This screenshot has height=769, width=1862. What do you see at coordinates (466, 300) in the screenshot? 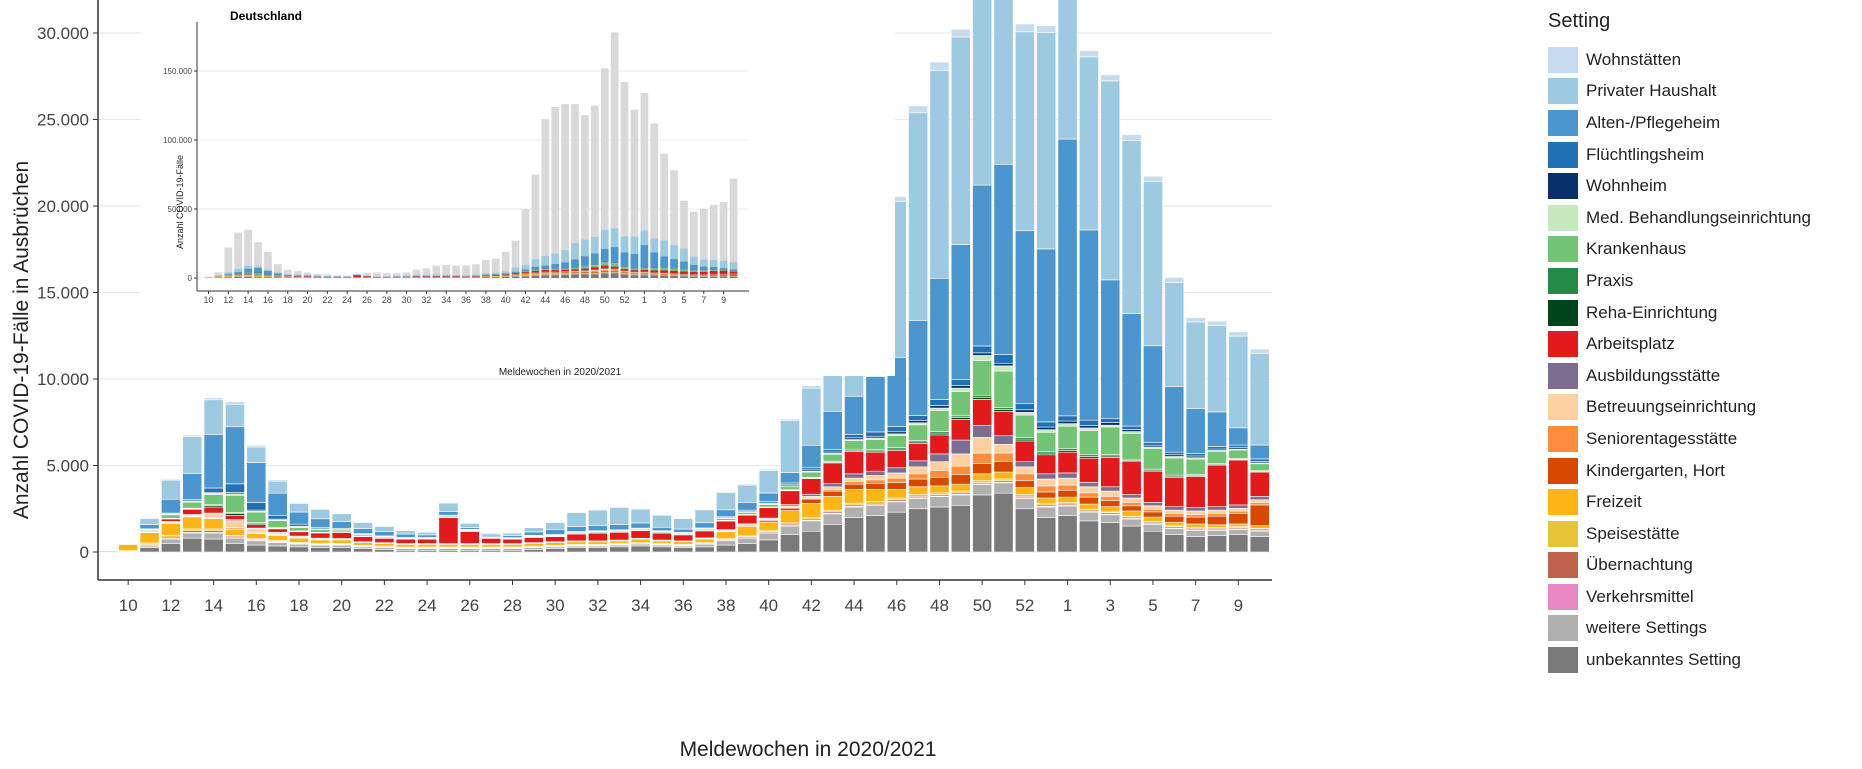
I see `inset-x-tick-label: 36` at bounding box center [466, 300].